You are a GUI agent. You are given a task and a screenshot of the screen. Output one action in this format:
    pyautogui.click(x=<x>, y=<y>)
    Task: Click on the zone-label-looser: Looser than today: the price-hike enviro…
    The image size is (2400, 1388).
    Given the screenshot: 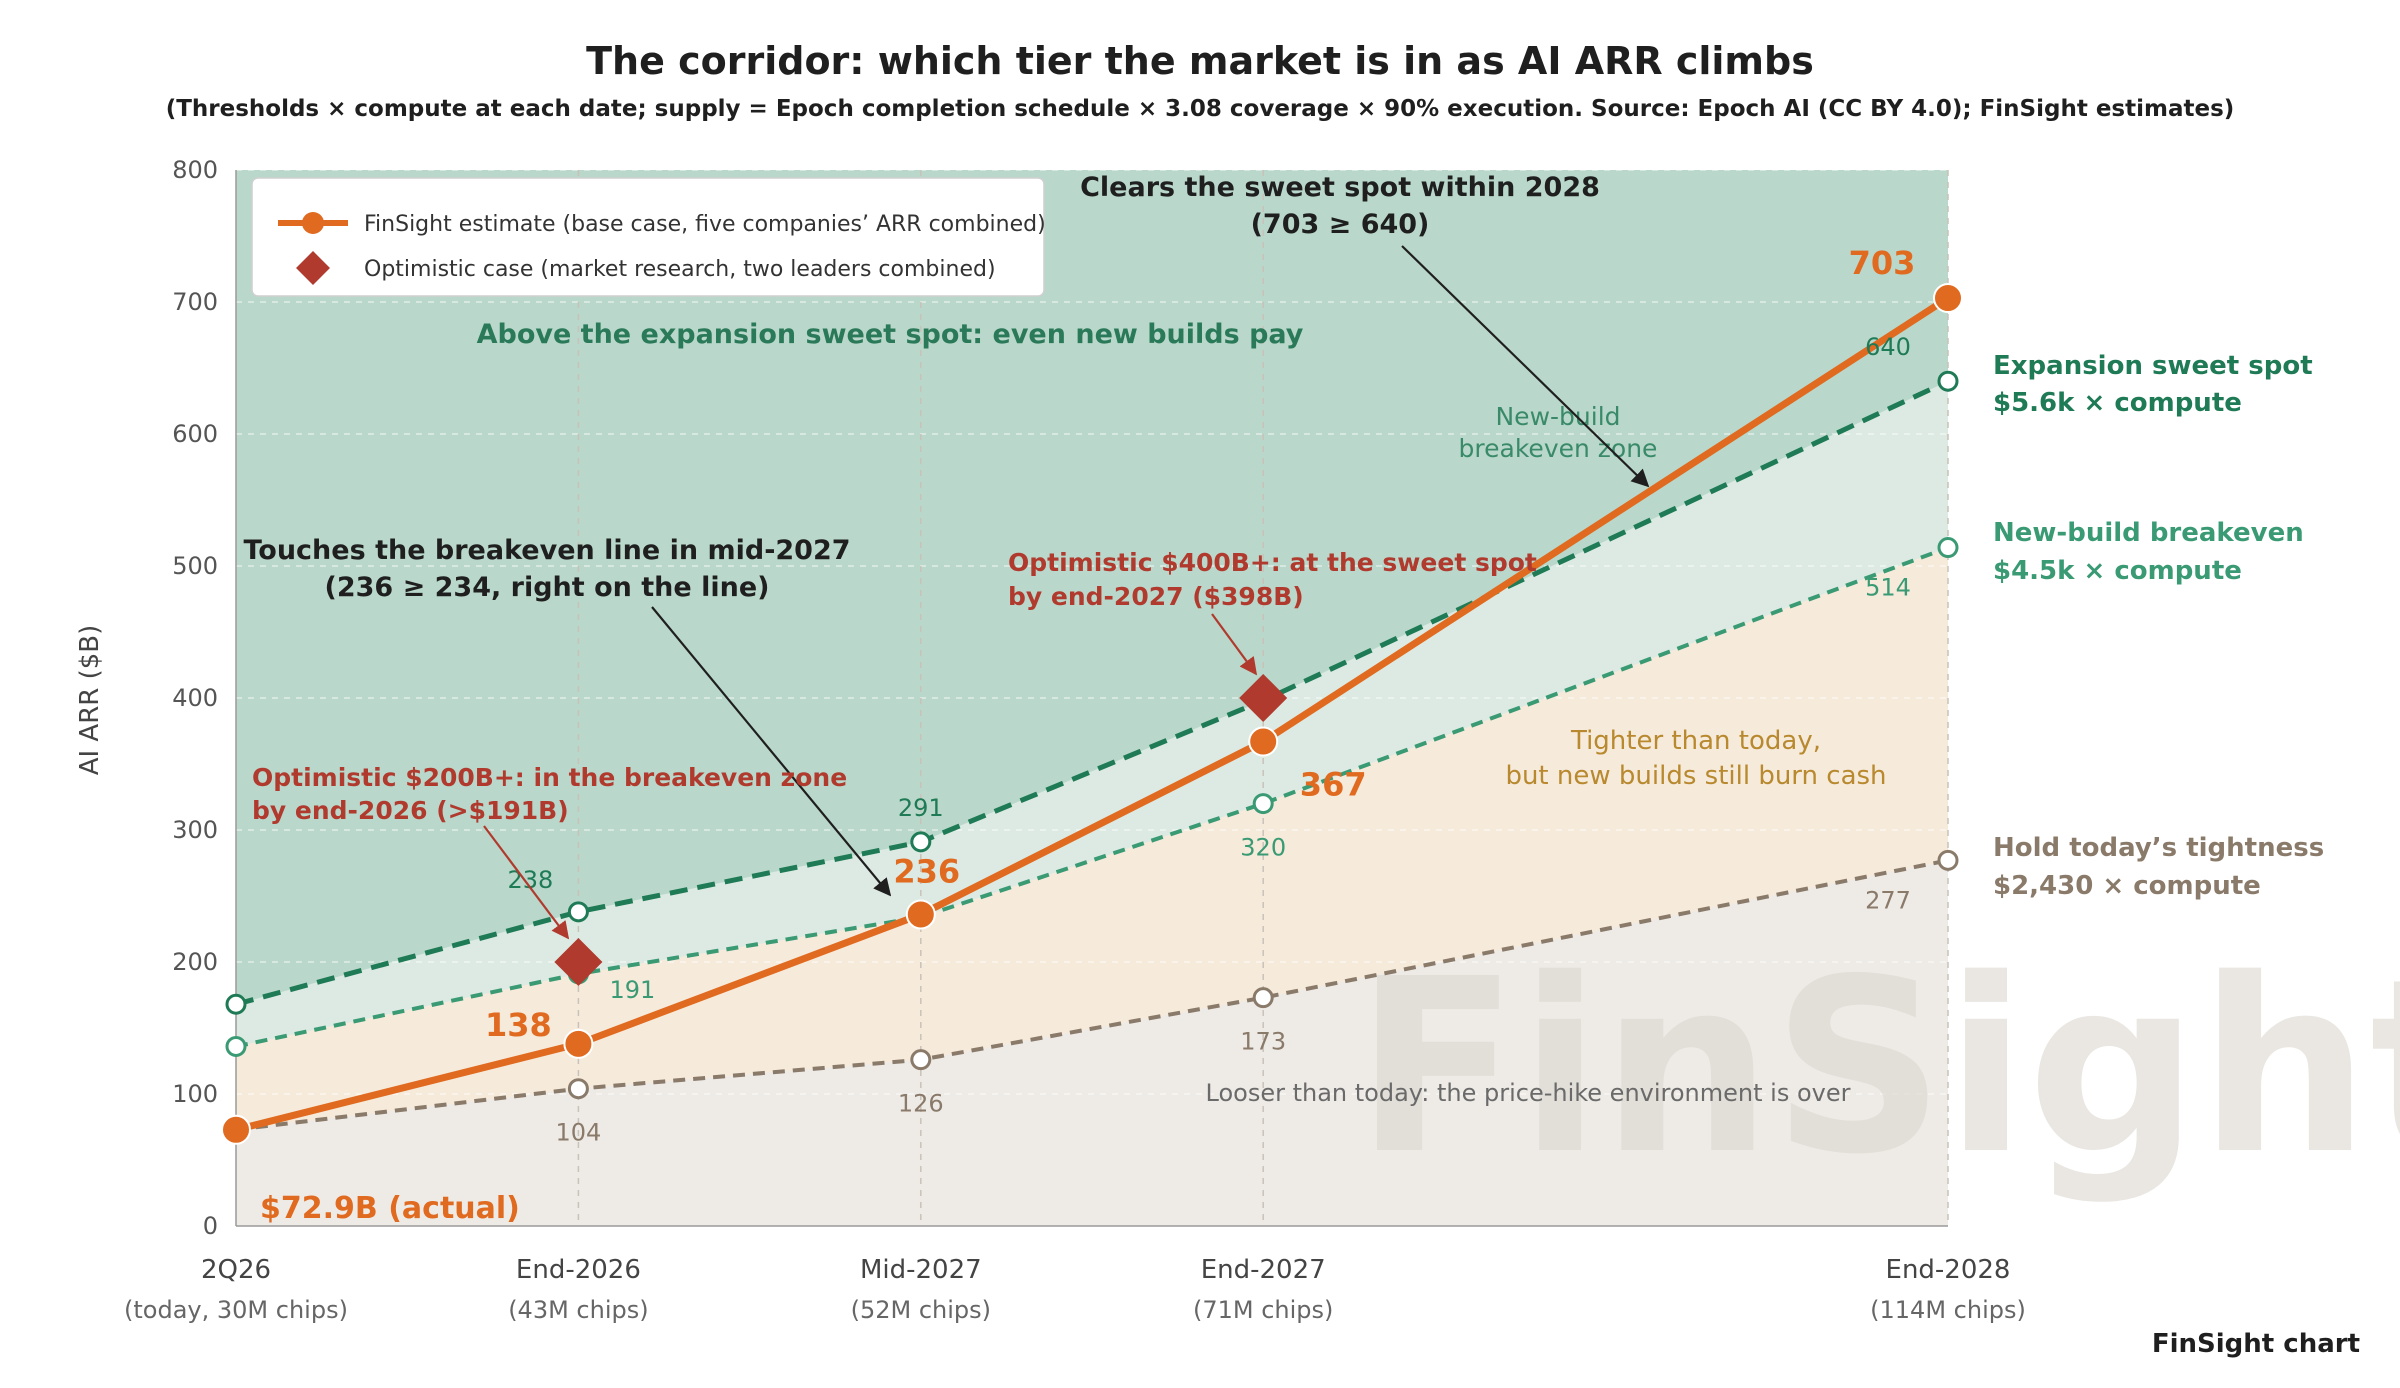 What is the action you would take?
    pyautogui.click(x=1528, y=1093)
    